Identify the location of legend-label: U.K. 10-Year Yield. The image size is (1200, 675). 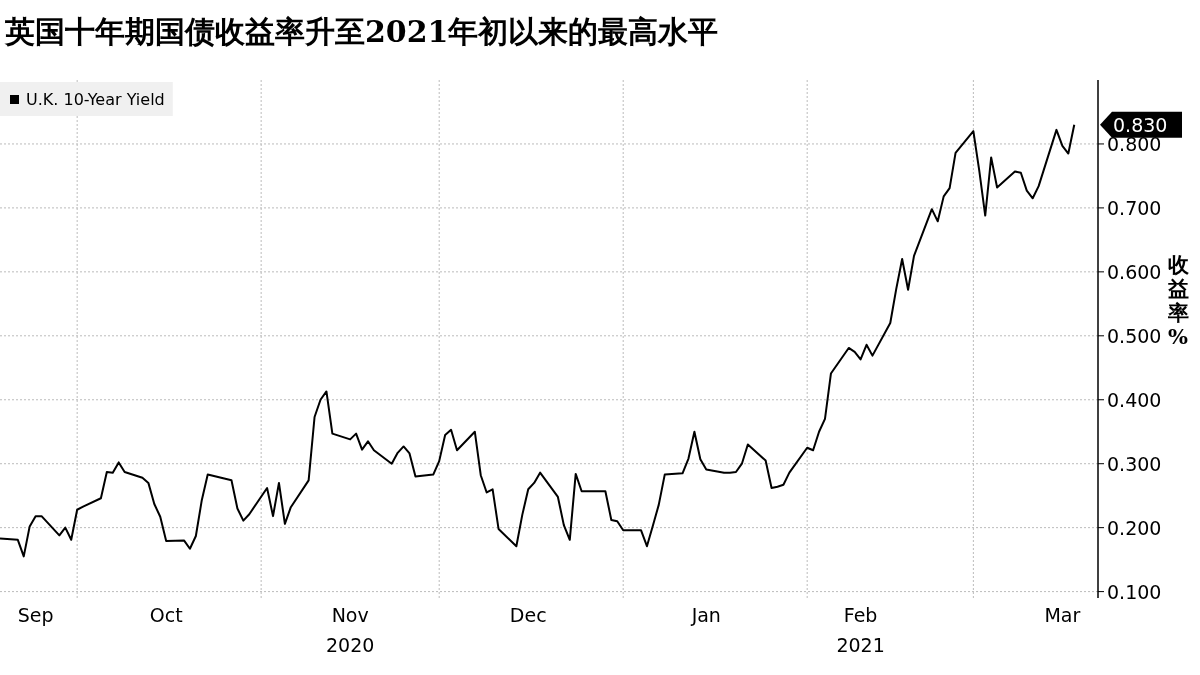
(95, 99).